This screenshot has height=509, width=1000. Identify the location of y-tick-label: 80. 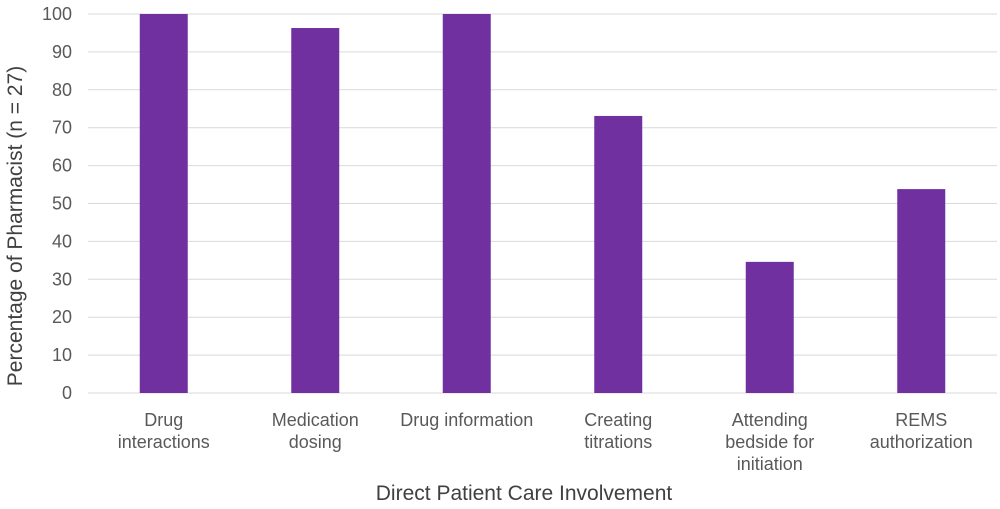
(62, 90).